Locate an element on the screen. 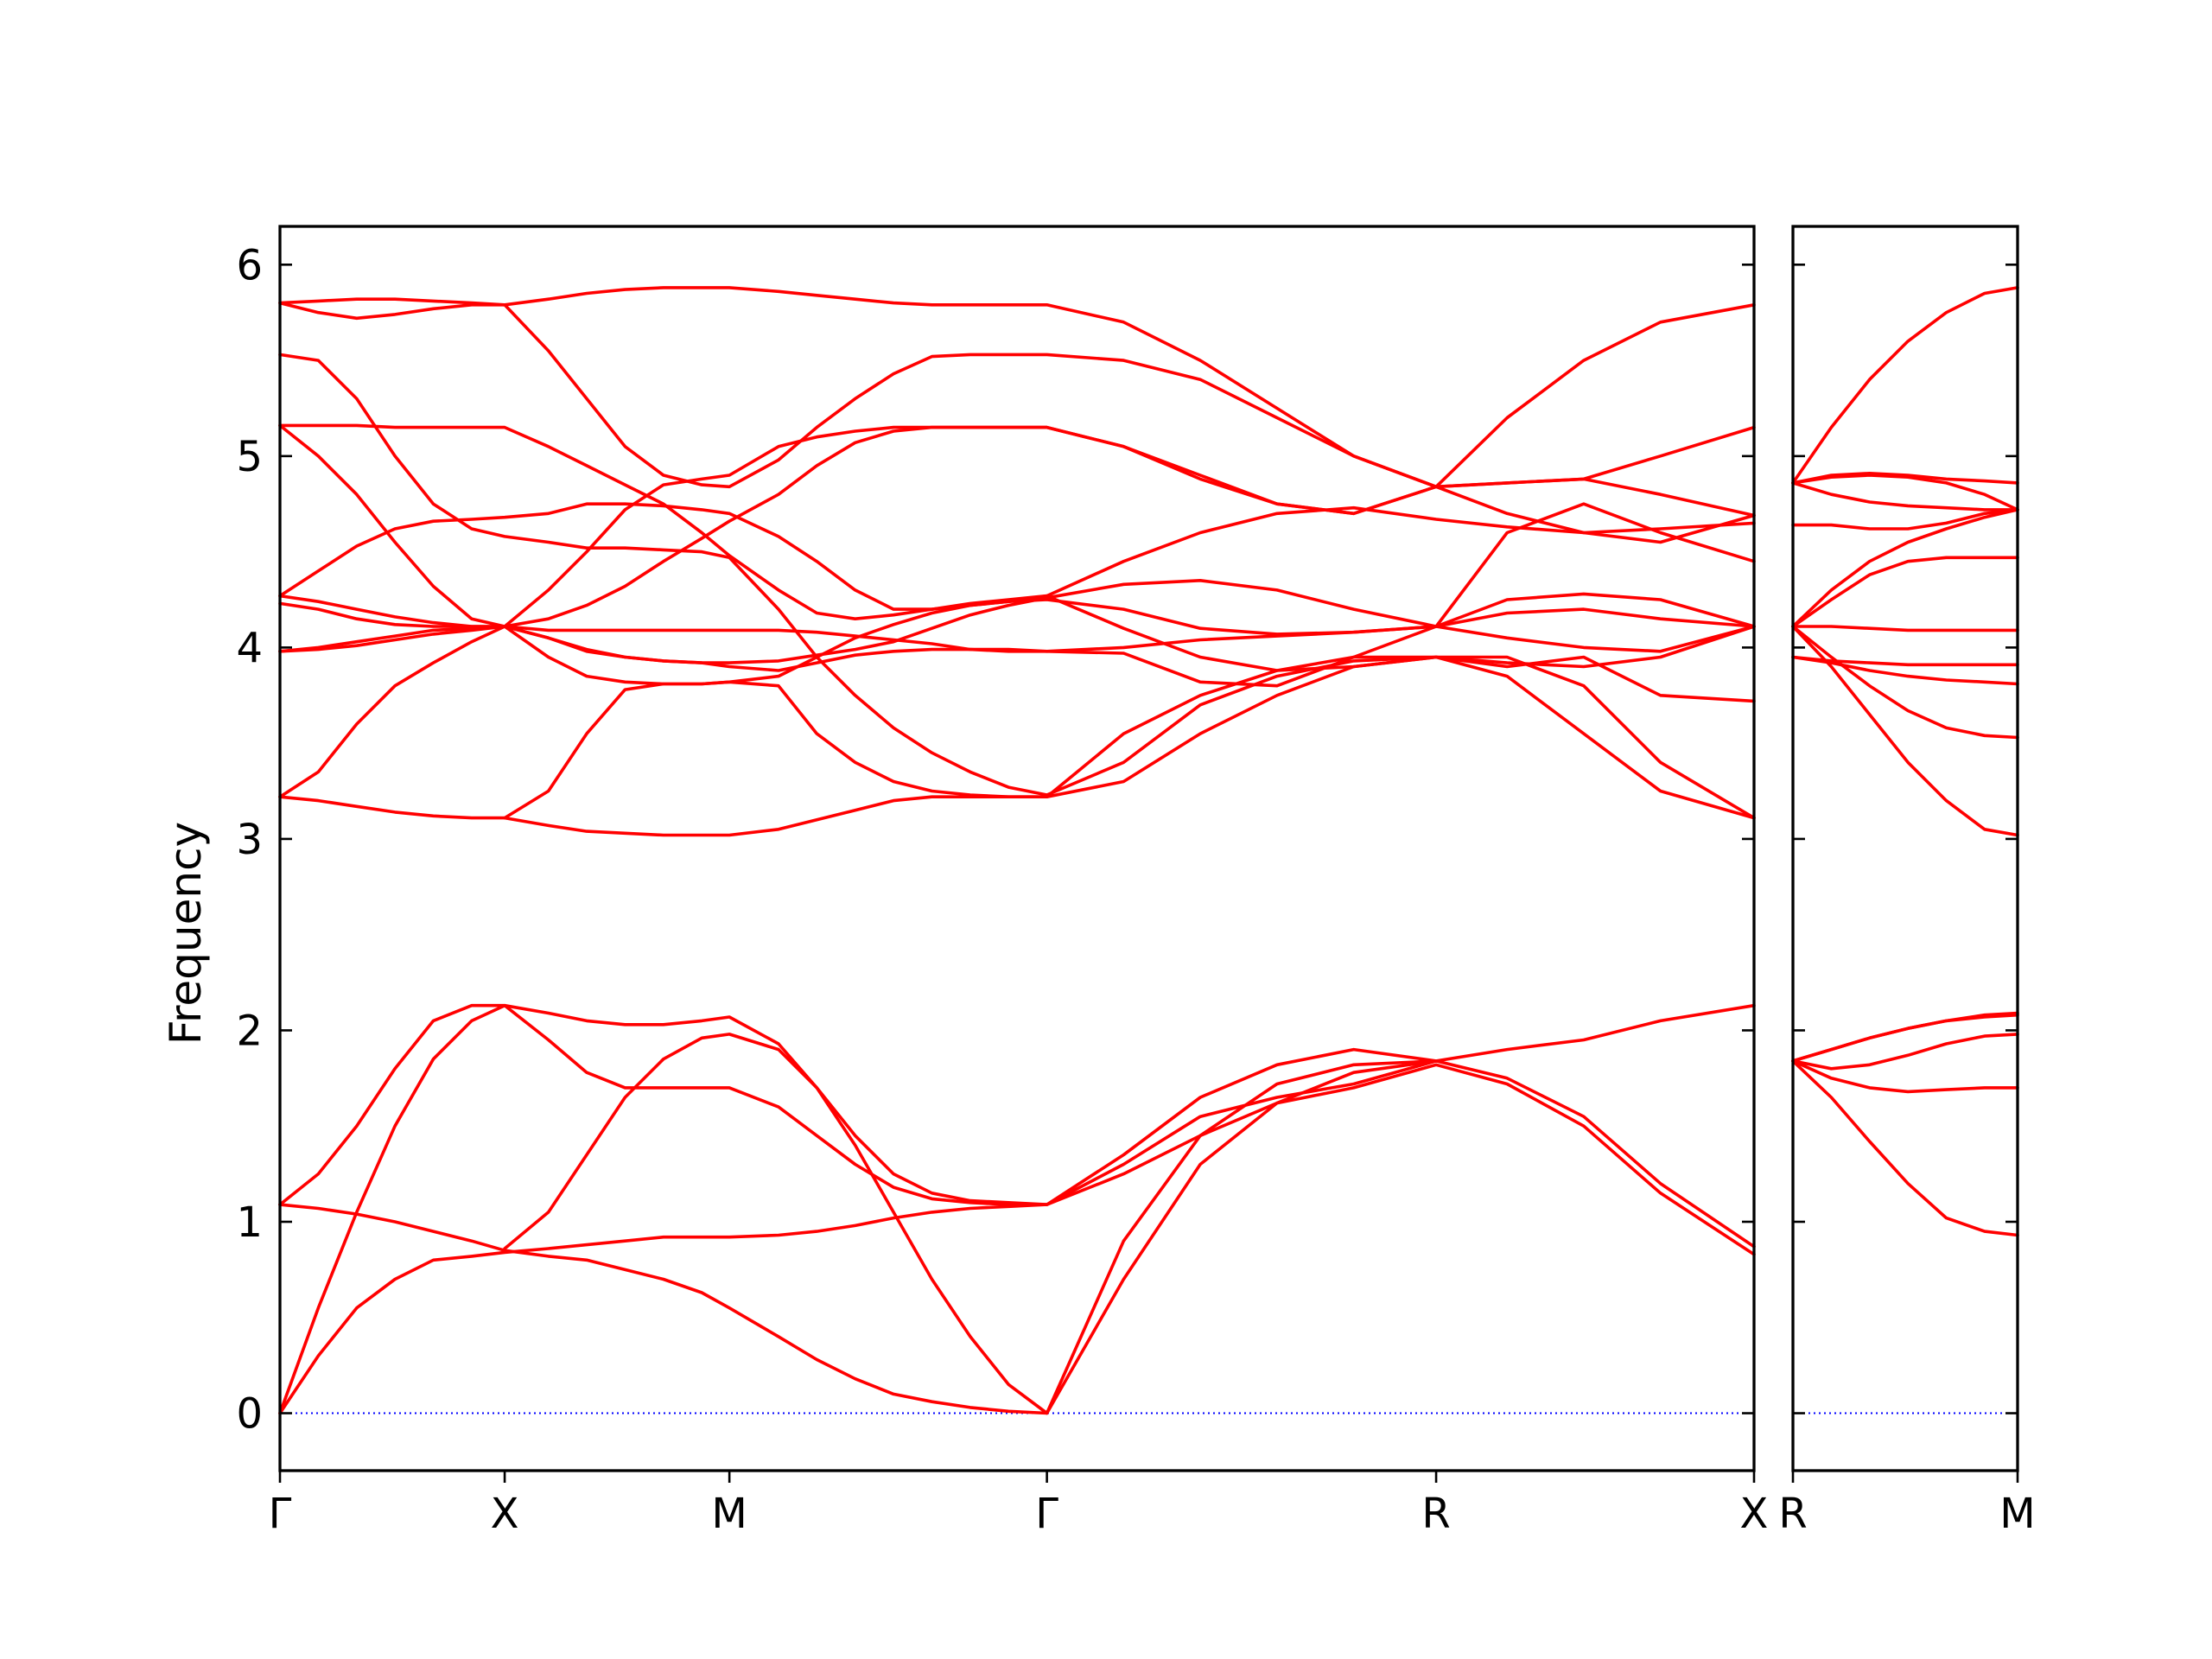 The width and height of the screenshot is (2212, 1659). y-tick-label: 1 is located at coordinates (249, 1222).